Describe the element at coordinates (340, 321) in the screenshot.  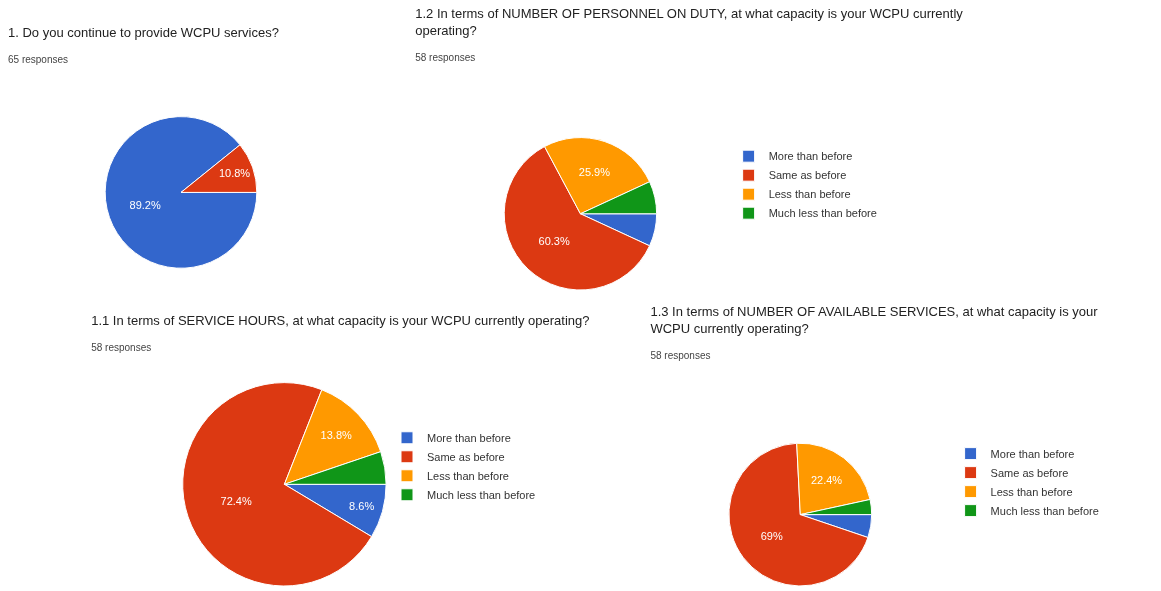
I see `chart-title: 1.1 In terms of SERVICE HOURS, at what capacity is your WCPU currently operating?` at that location.